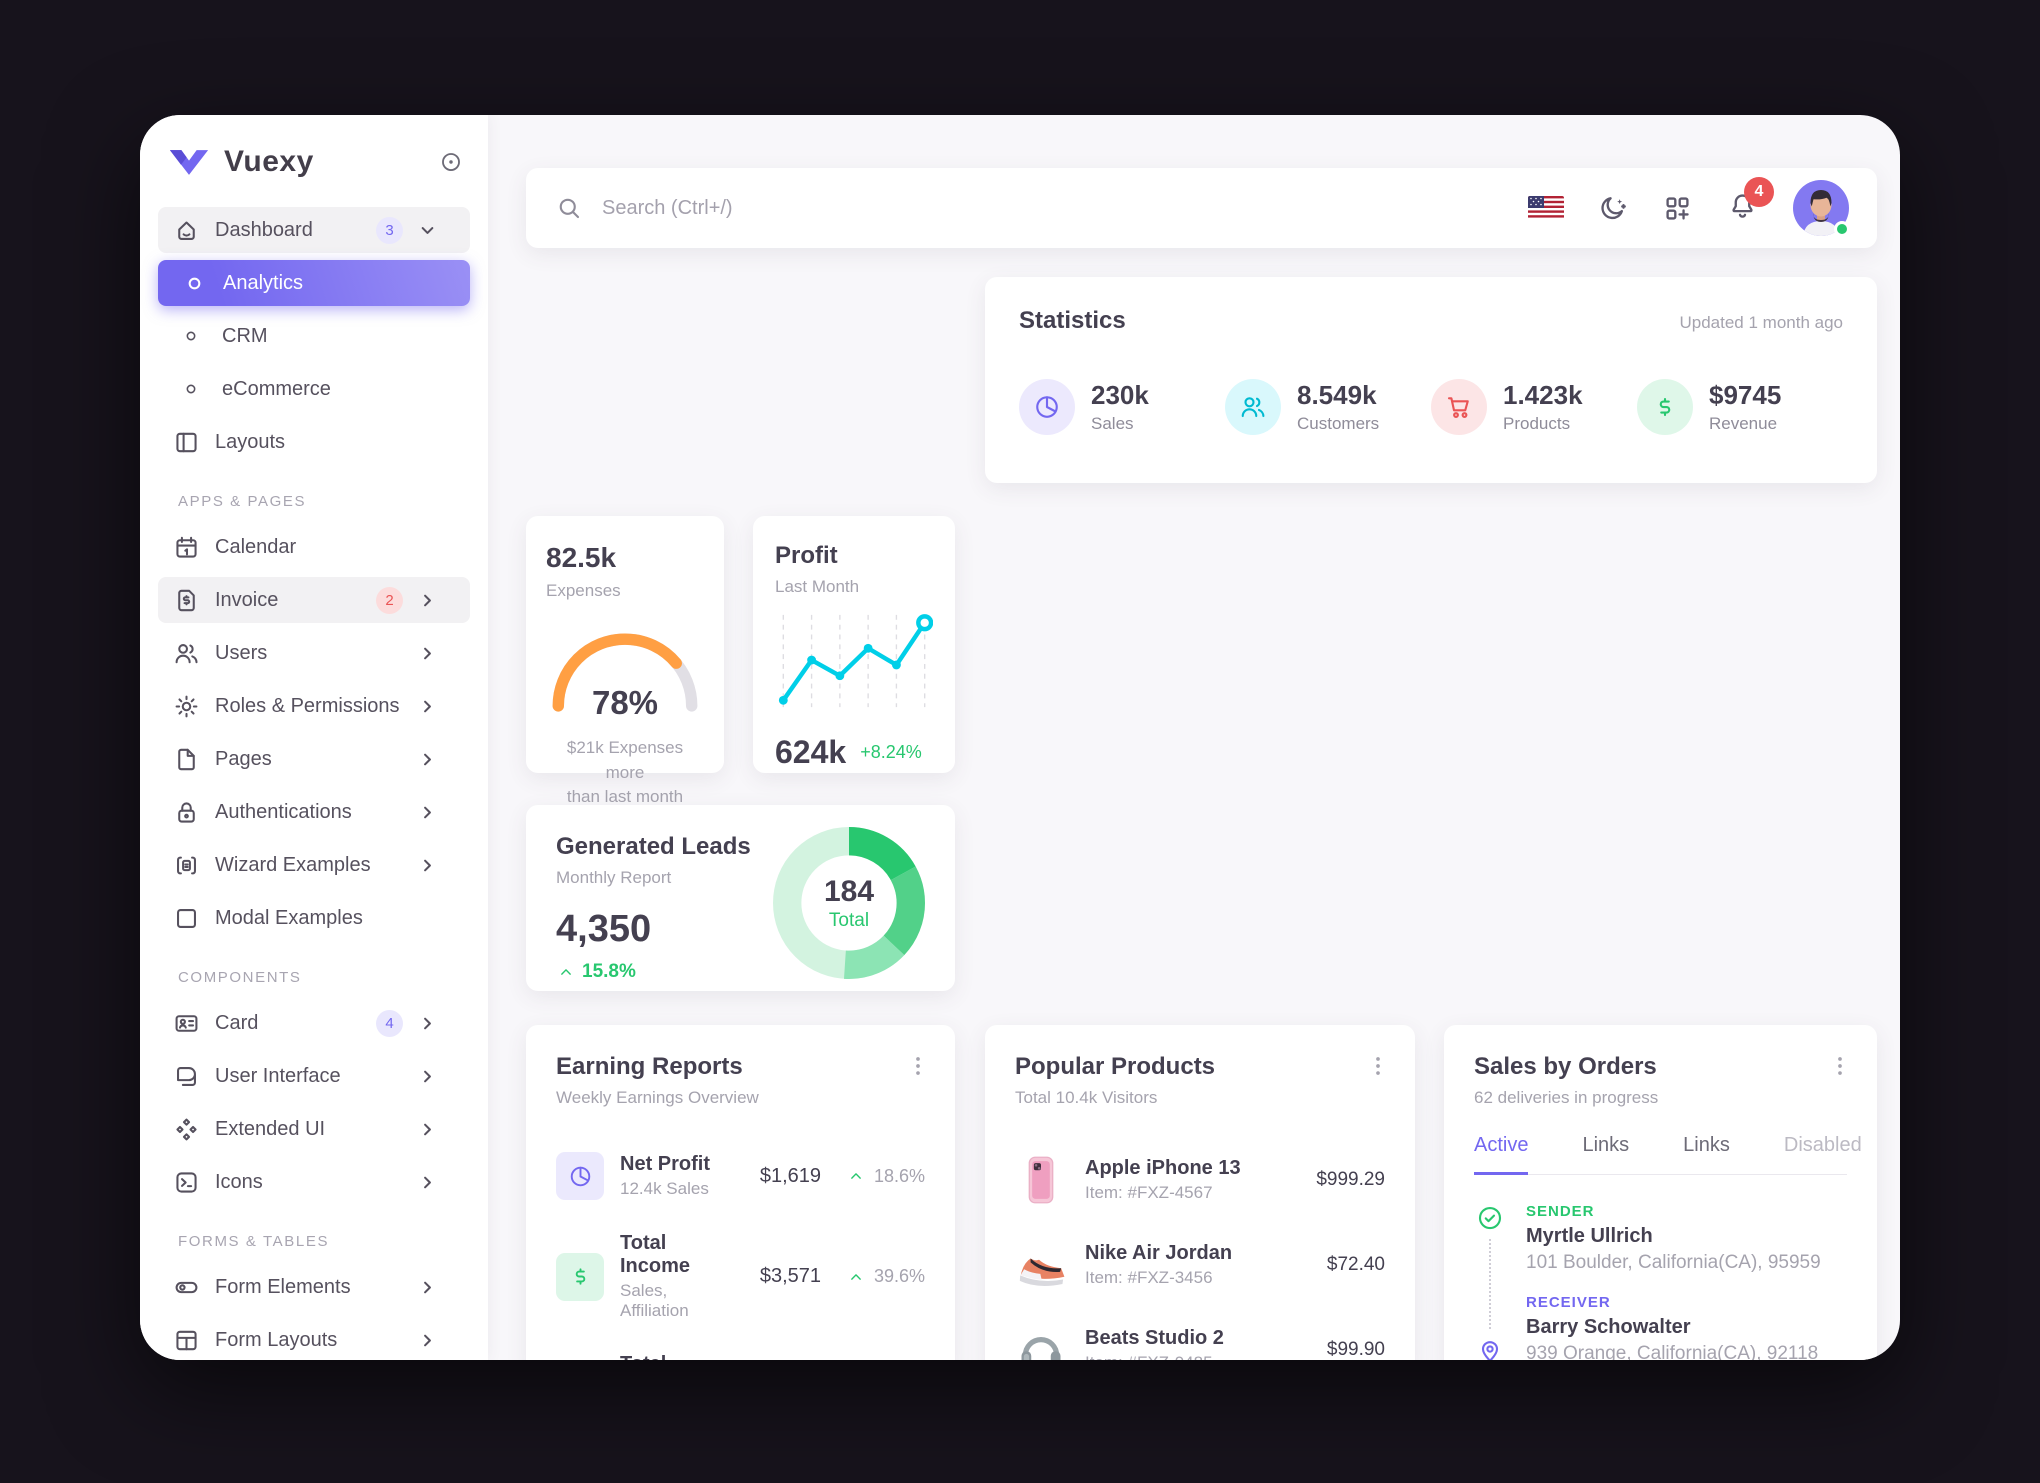 The width and height of the screenshot is (2040, 1483). What do you see at coordinates (314, 1182) in the screenshot?
I see `sidebar-item-icons: Icons` at bounding box center [314, 1182].